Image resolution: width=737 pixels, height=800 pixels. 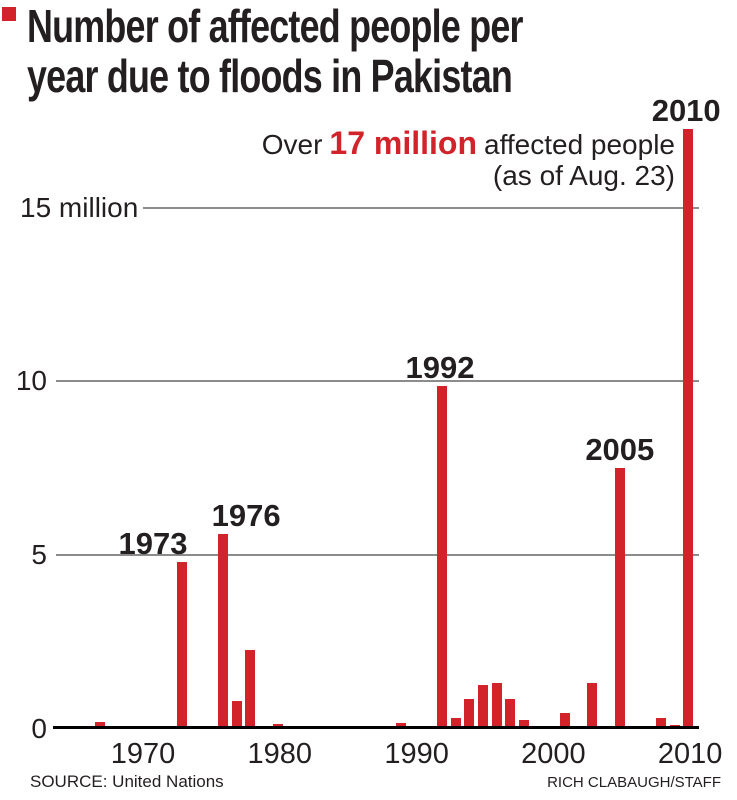 I want to click on bar-label-1973: 1973, so click(x=153, y=543).